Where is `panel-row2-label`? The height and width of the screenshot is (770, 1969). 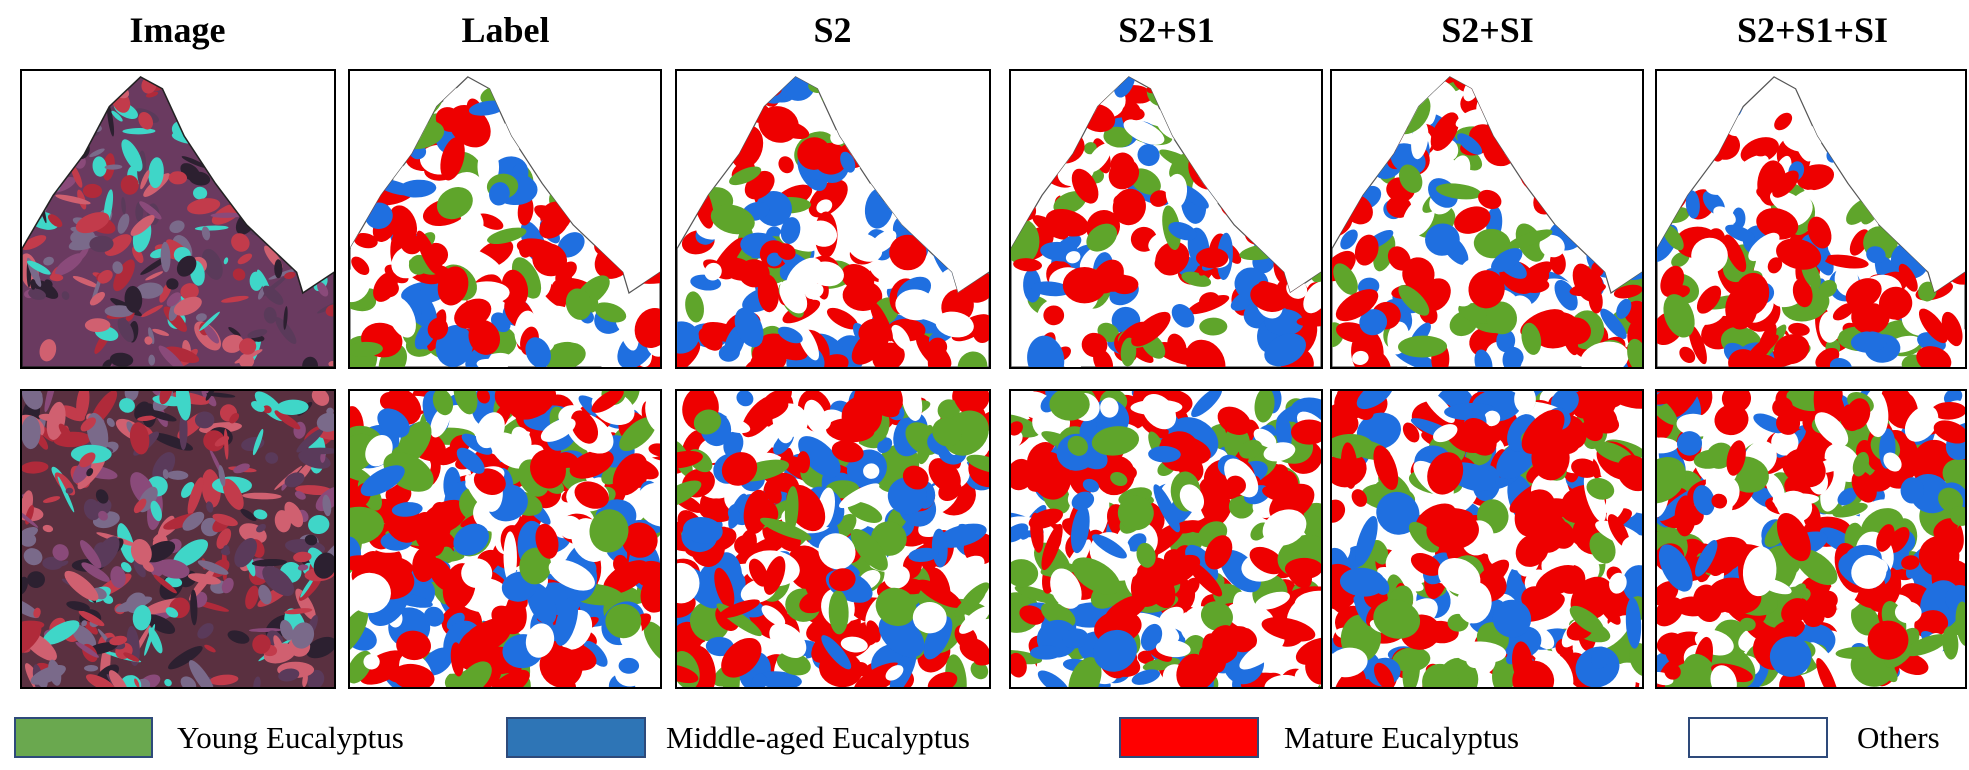 panel-row2-label is located at coordinates (505, 539).